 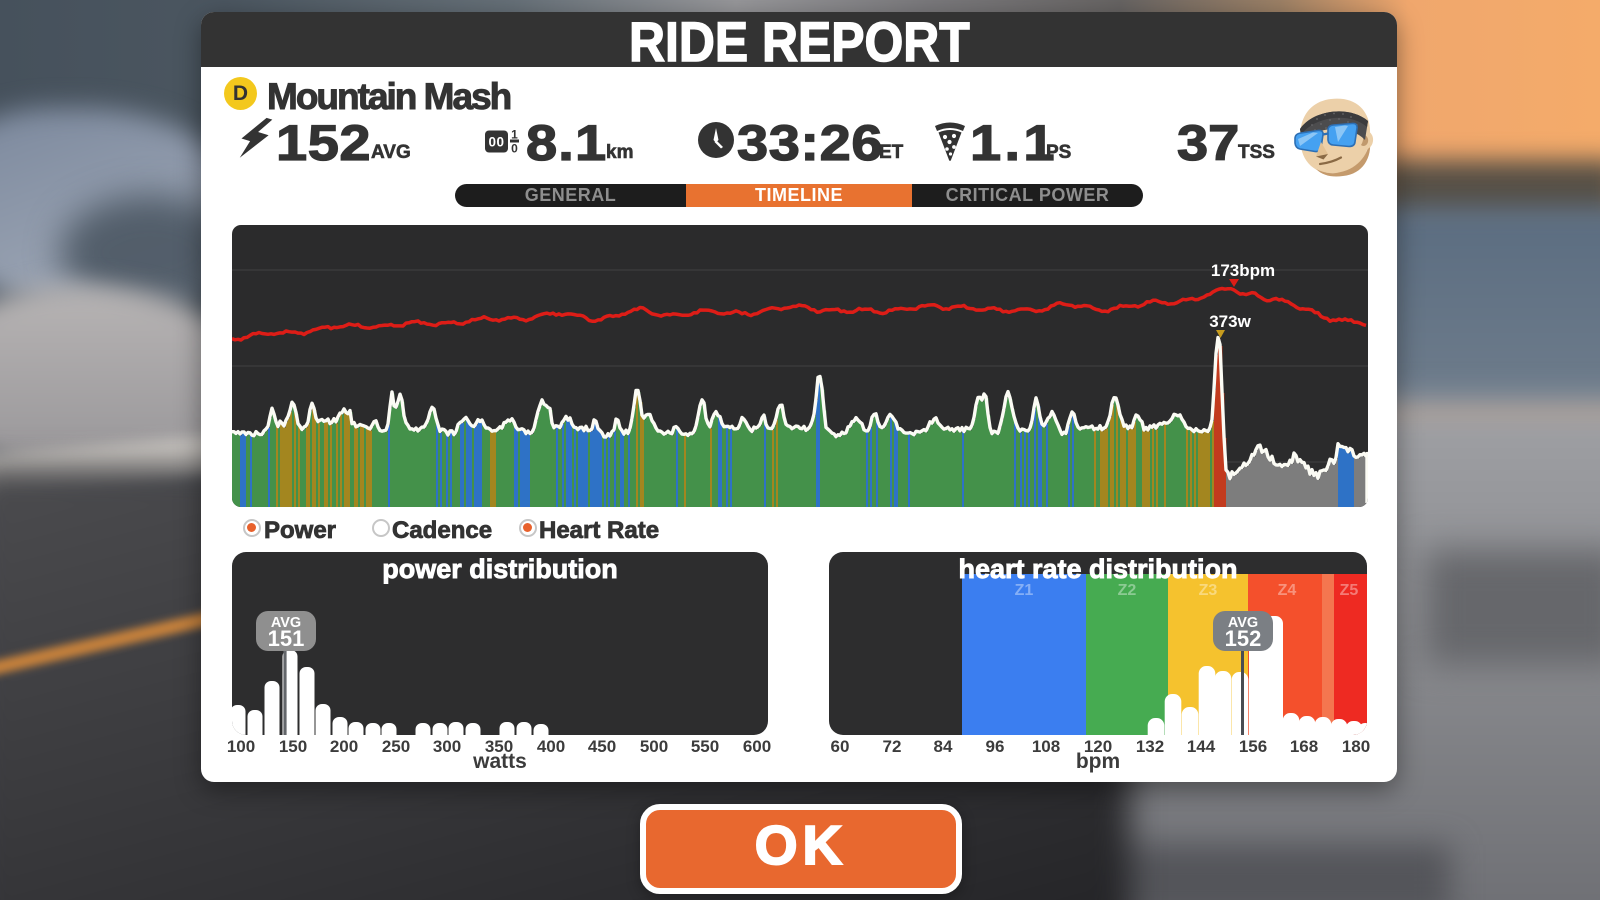 What do you see at coordinates (943, 746) in the screenshot?
I see `svg-text: 84` at bounding box center [943, 746].